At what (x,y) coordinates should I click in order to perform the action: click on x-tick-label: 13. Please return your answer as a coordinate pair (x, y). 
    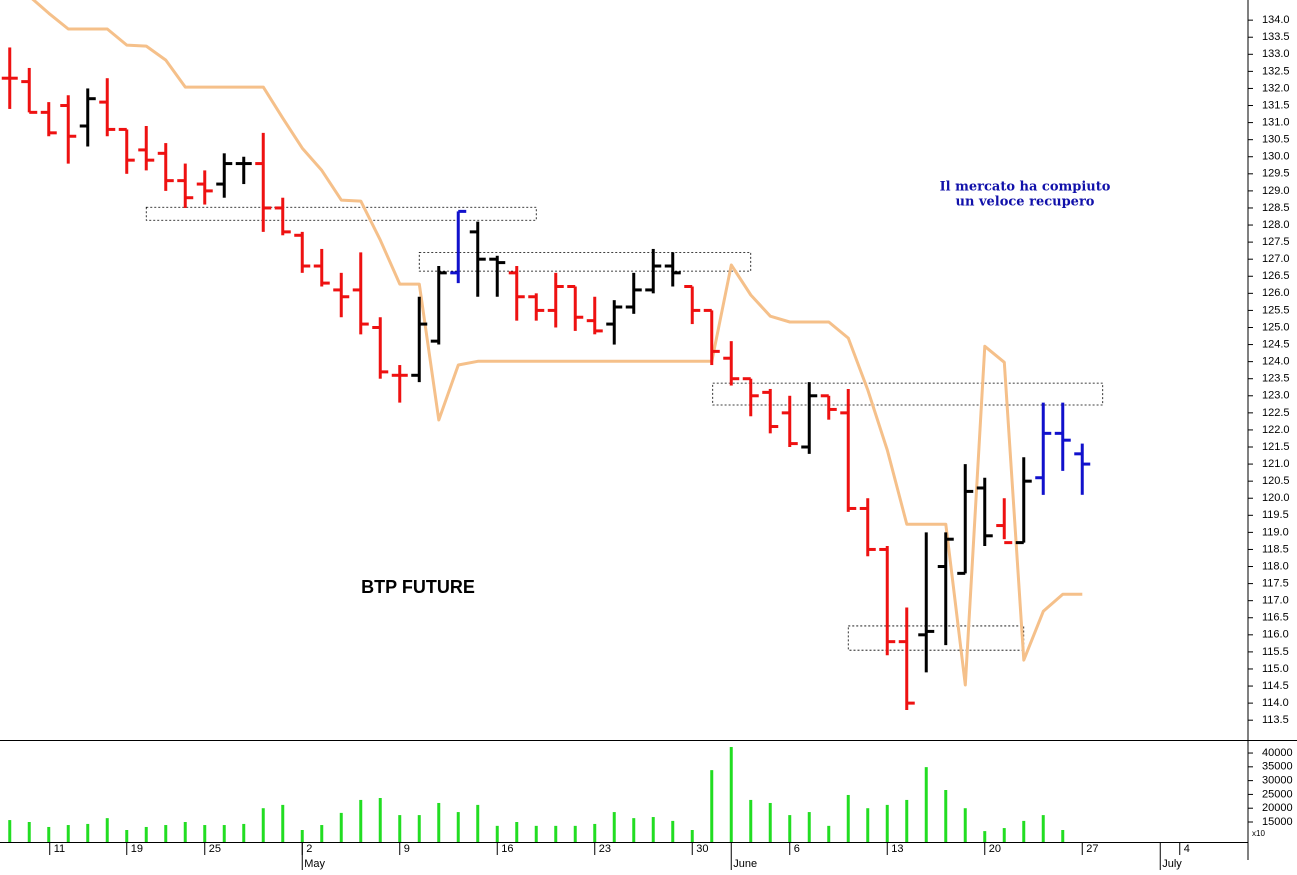
    Looking at the image, I should click on (897, 849).